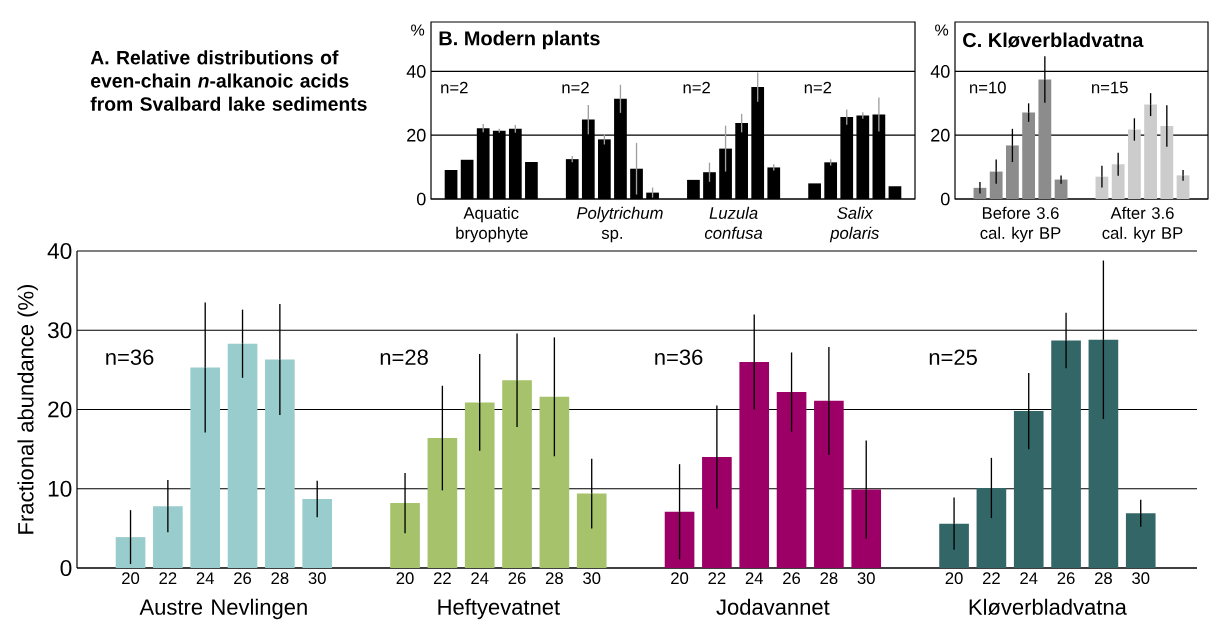 The width and height of the screenshot is (1211, 626). What do you see at coordinates (1142, 224) in the screenshot?
I see `x-tick-label: After 3.6 cal. kyr BP` at bounding box center [1142, 224].